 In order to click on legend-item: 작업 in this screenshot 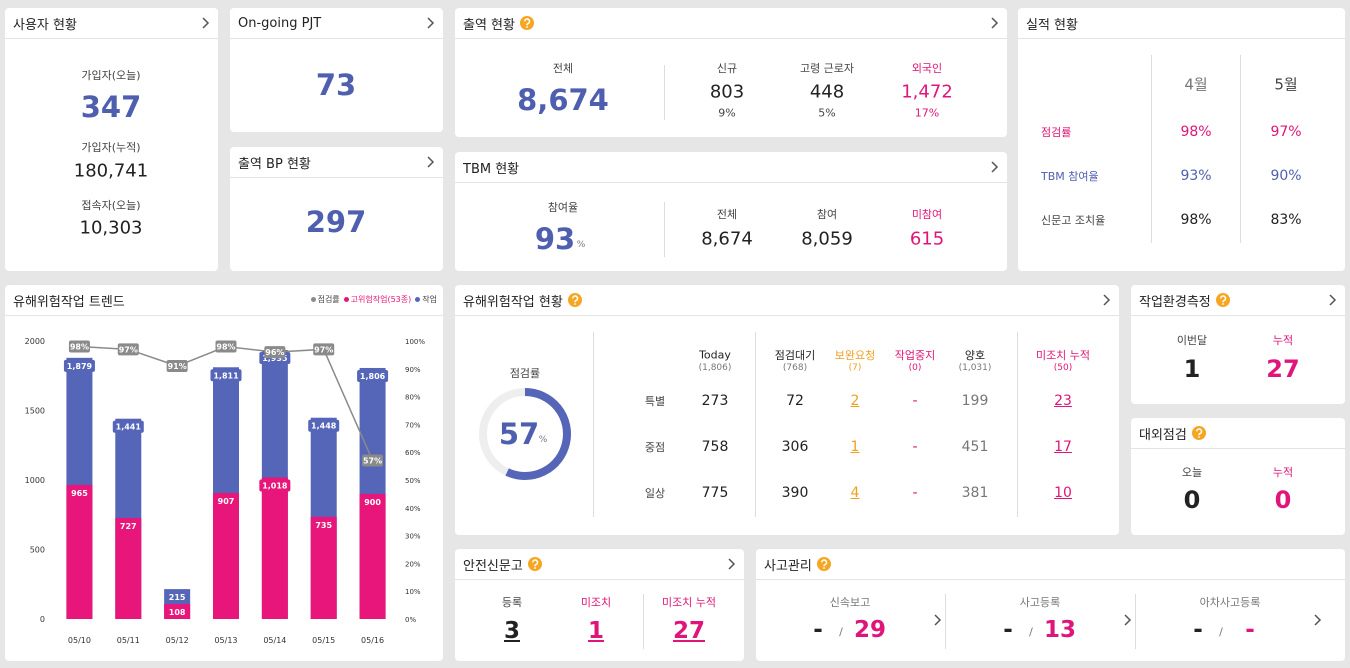, I will do `click(426, 299)`.